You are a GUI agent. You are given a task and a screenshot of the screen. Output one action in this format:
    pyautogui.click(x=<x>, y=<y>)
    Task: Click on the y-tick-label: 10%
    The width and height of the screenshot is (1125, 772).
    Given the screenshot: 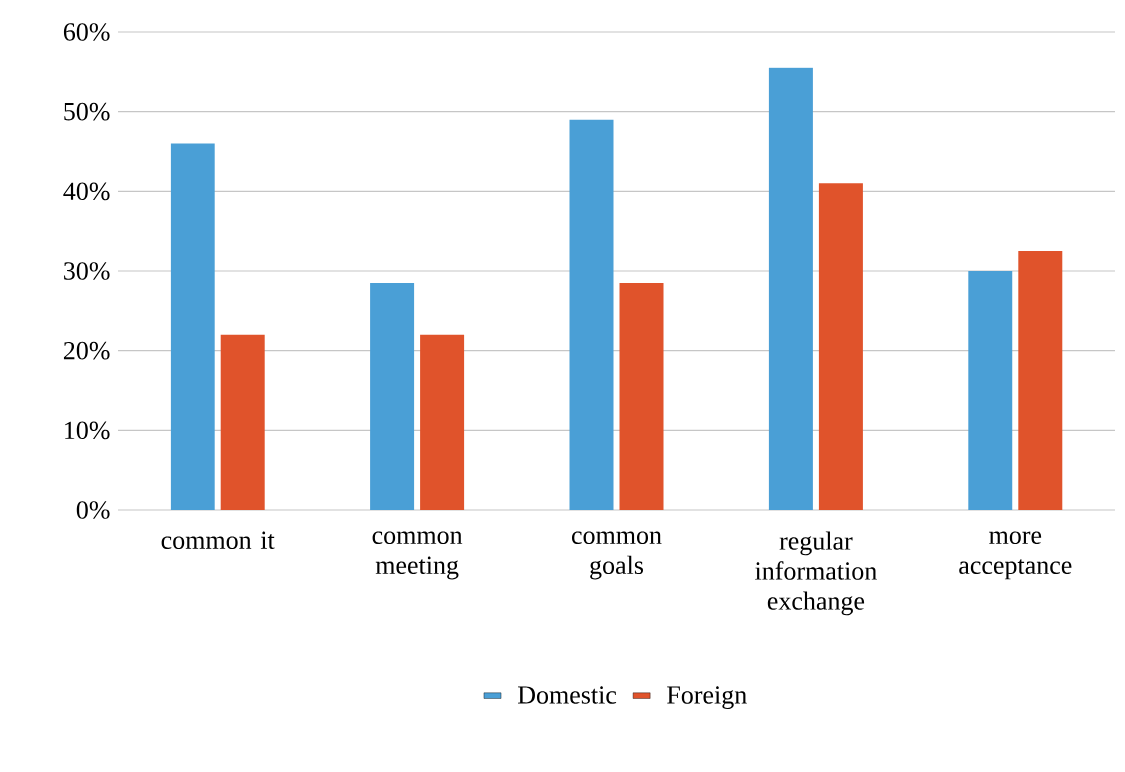 What is the action you would take?
    pyautogui.click(x=87, y=430)
    